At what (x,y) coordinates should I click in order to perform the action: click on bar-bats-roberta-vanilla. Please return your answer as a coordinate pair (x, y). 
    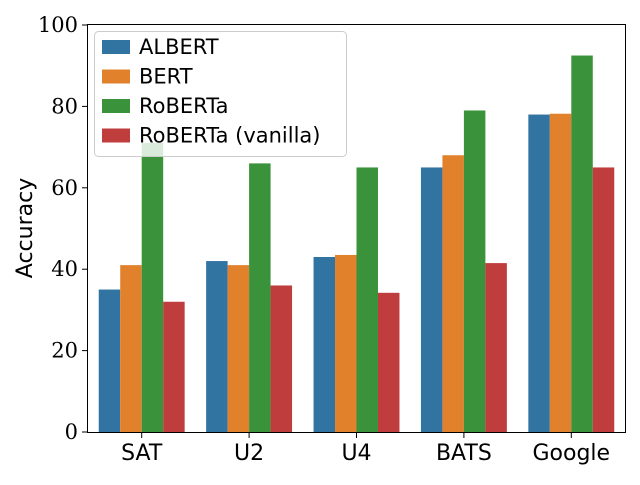
    Looking at the image, I should click on (496, 347).